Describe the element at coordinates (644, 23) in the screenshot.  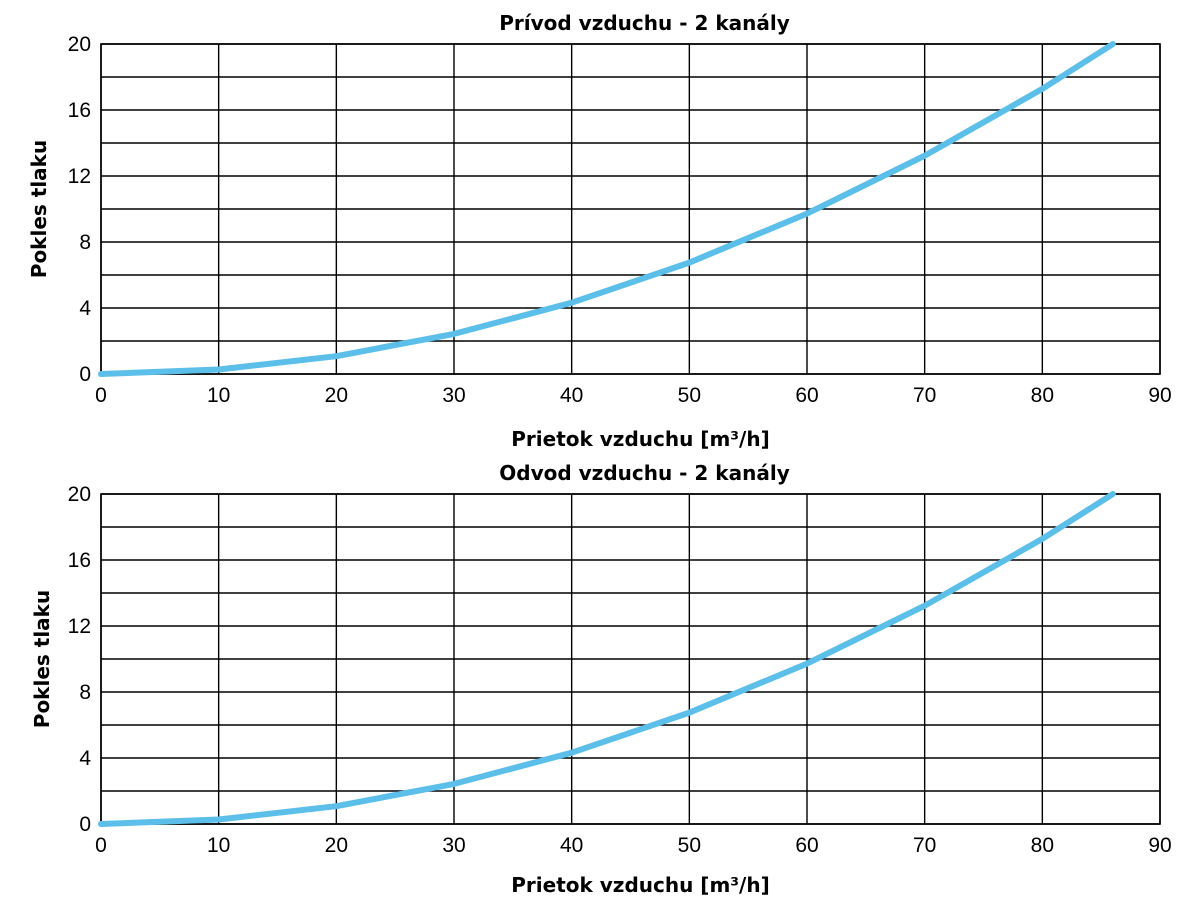
I see `chart-title: Prívod vzduchu - 2 kanály` at that location.